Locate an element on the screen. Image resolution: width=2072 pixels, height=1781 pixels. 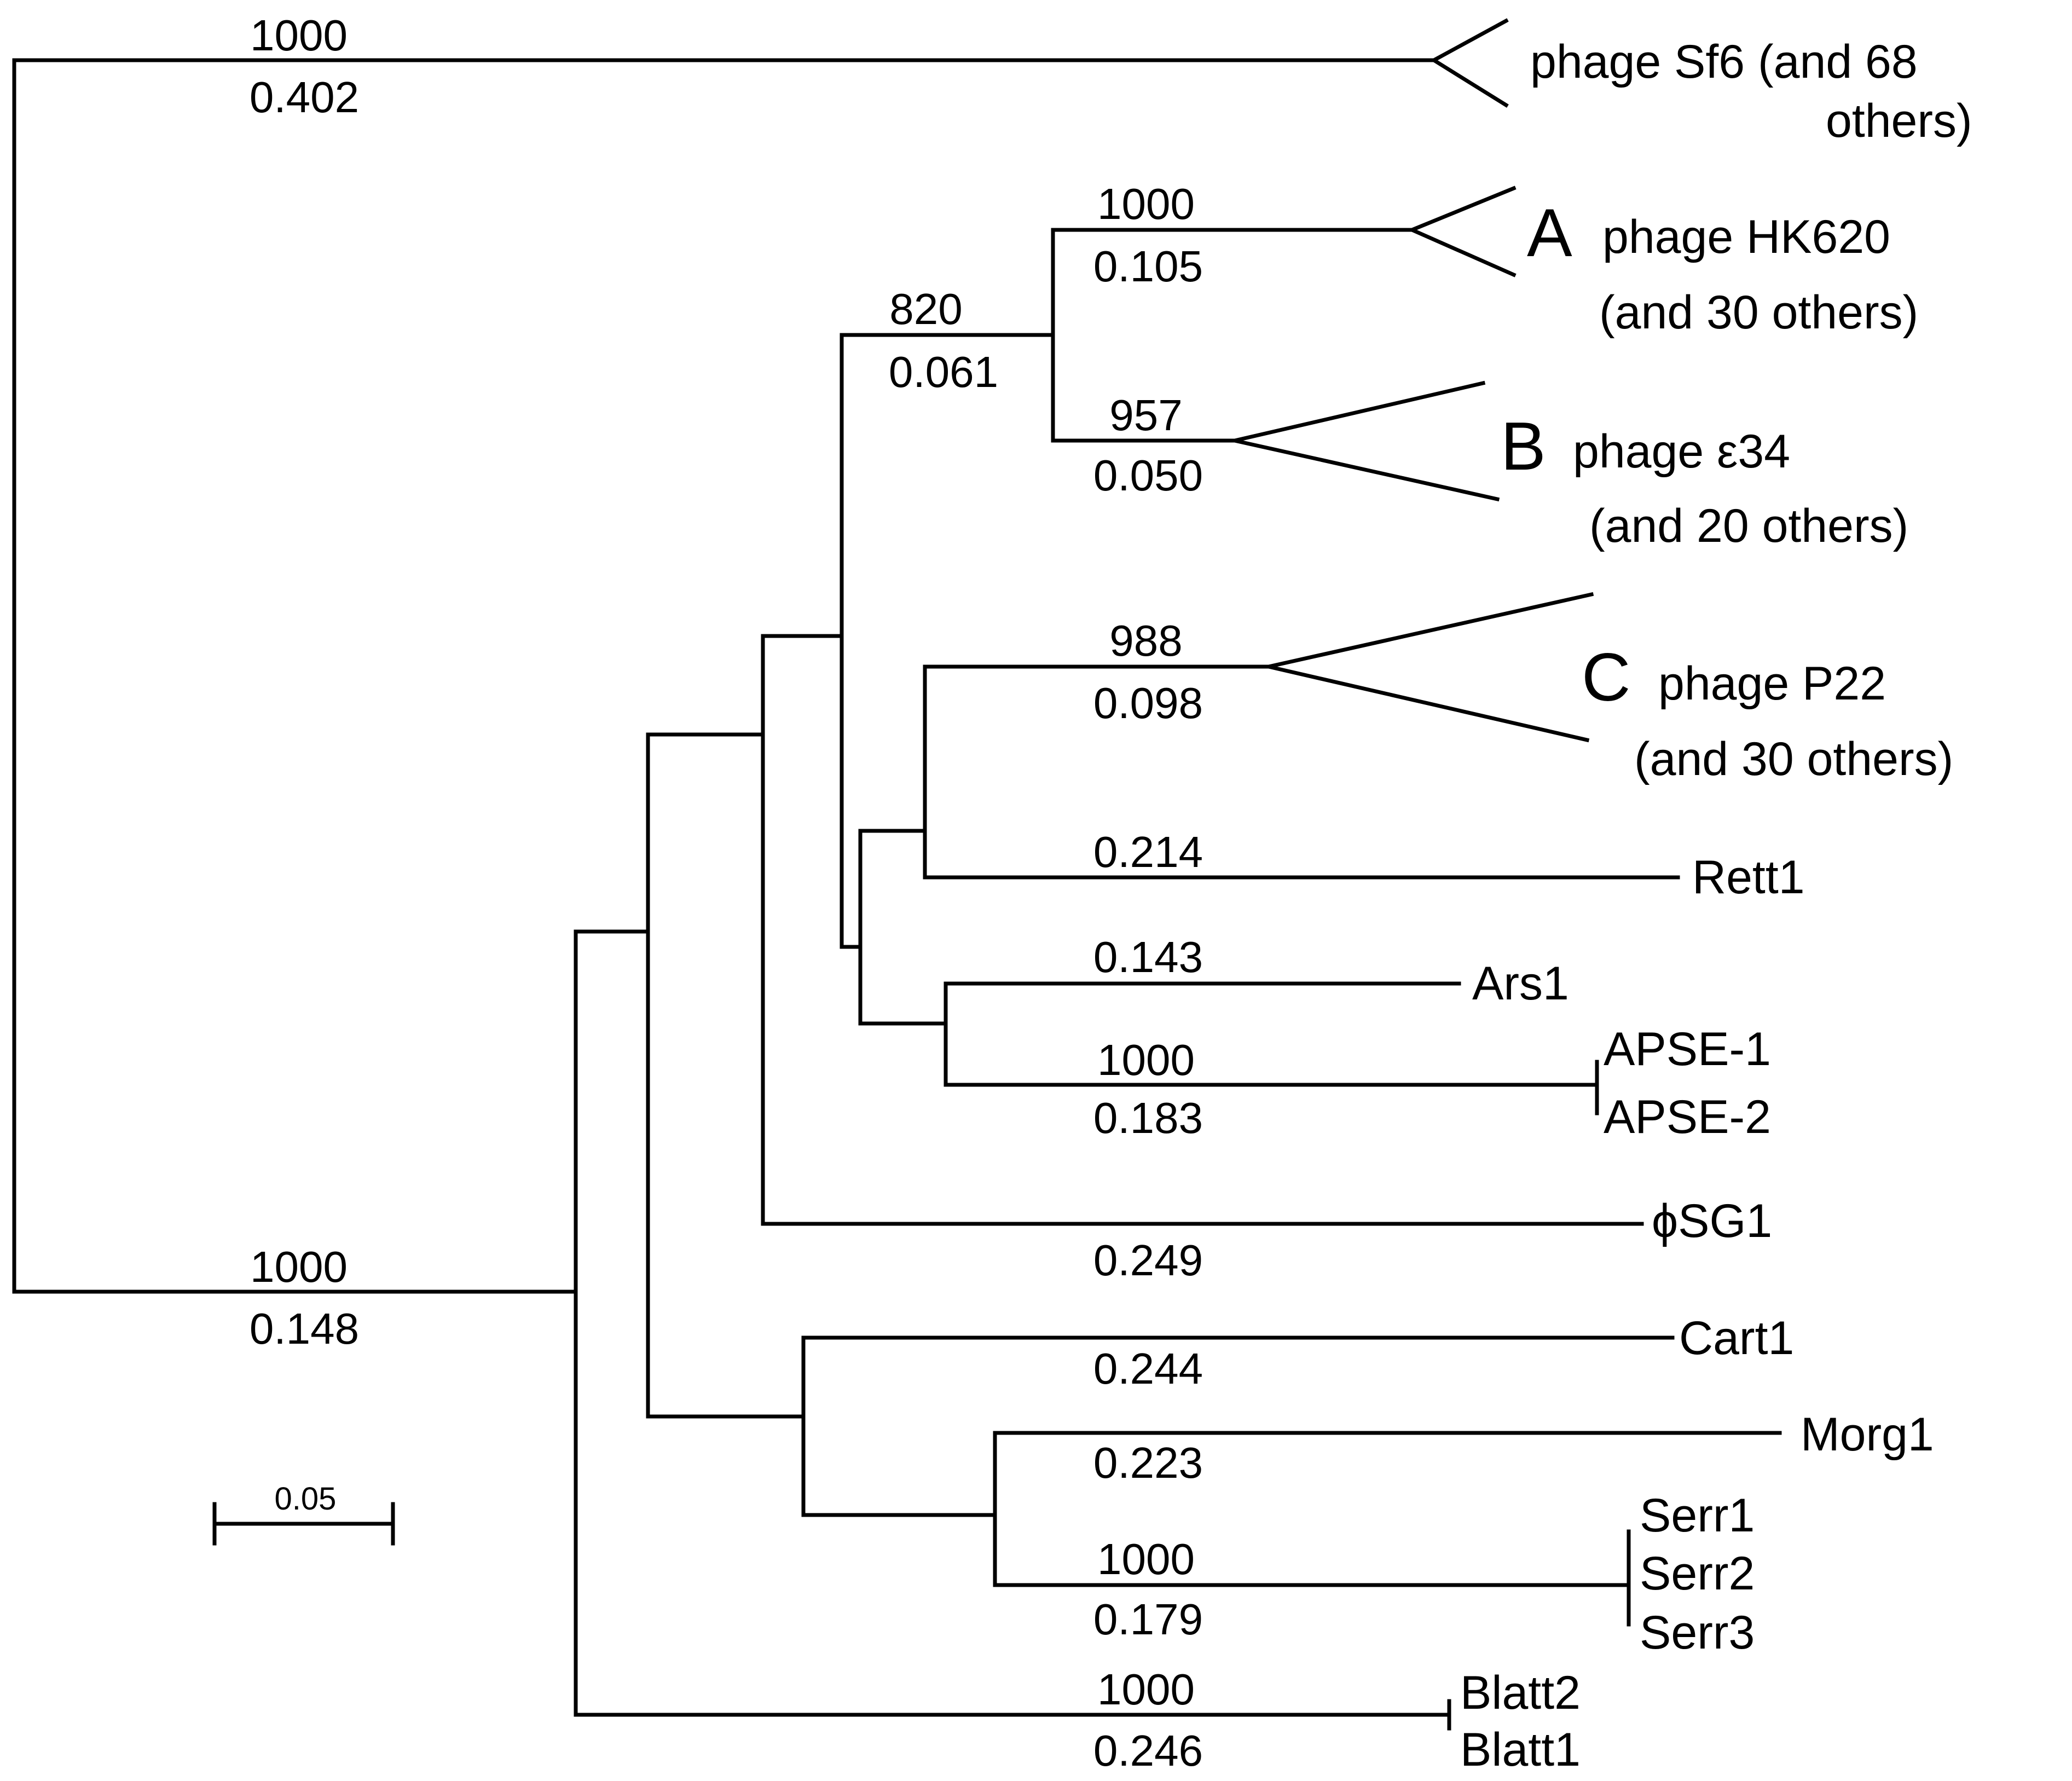
bootstrap-serr: 1000 is located at coordinates (1146, 1559).